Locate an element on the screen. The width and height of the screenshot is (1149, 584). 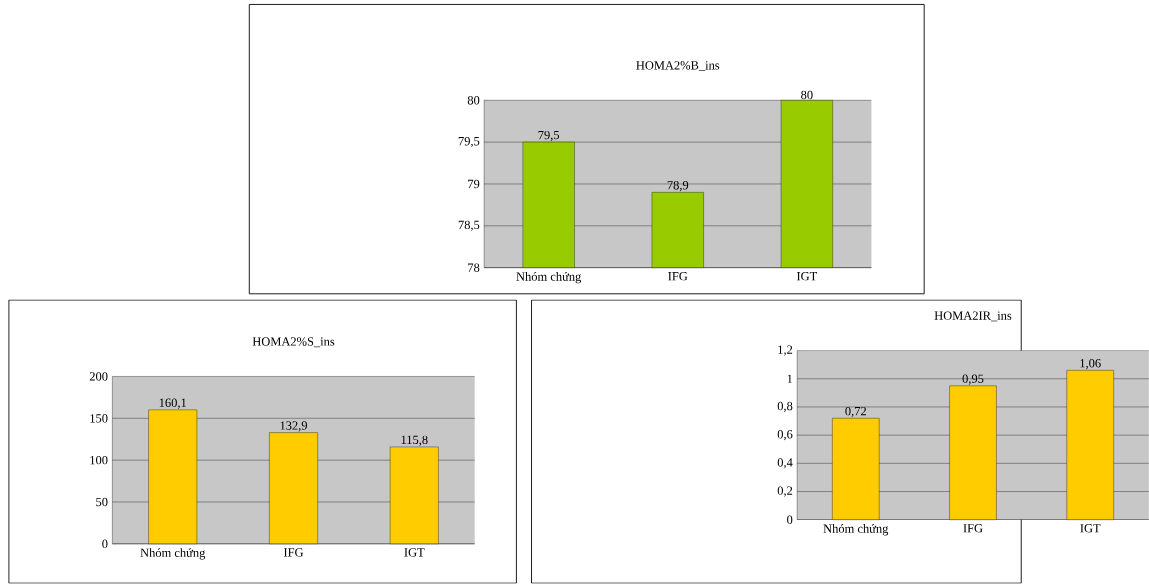
y-tick-label: 150 is located at coordinates (99, 418).